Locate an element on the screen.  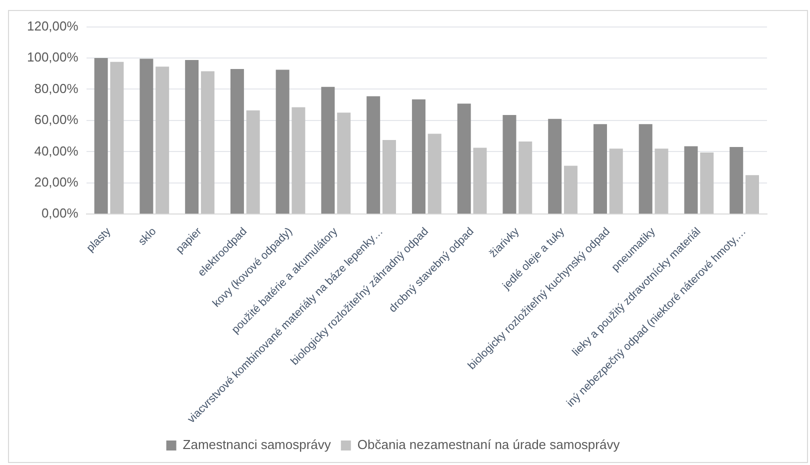
legend-label: Občania nezamestnaní na úrade samosprávy is located at coordinates (488, 444).